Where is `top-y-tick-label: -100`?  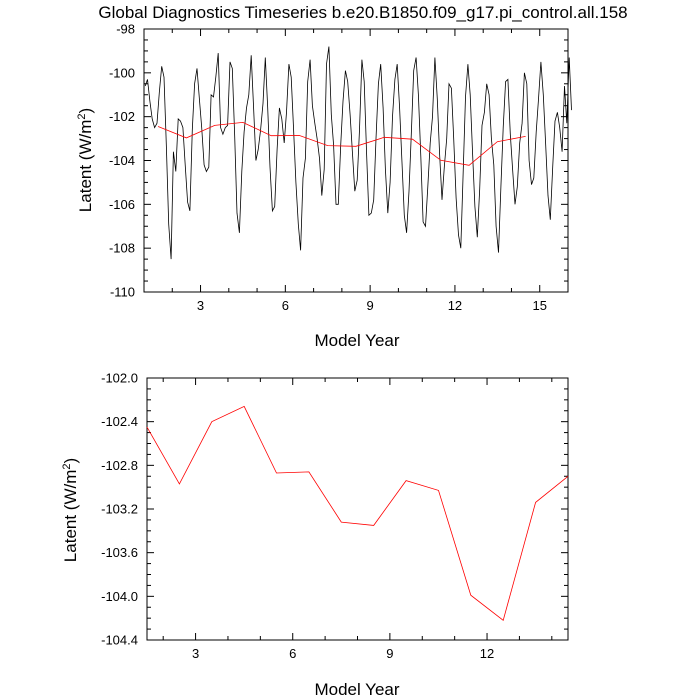 top-y-tick-label: -100 is located at coordinates (122, 72).